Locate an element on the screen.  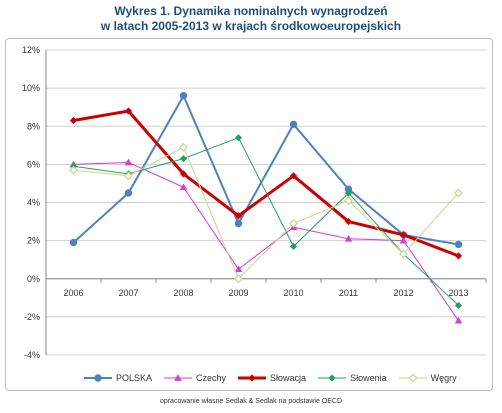
x-tick-label: 2006 is located at coordinates (73, 293).